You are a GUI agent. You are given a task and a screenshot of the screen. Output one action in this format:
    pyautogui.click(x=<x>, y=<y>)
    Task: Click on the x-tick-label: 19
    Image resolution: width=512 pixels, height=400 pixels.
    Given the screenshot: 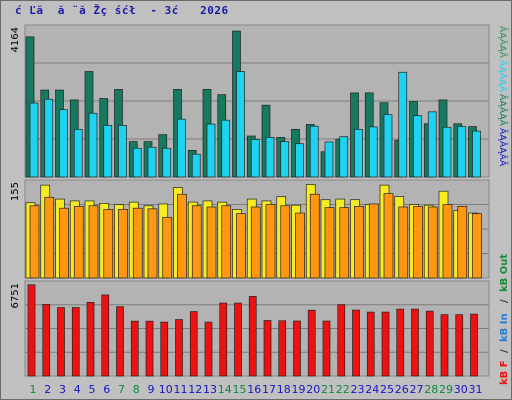 What is the action you would take?
    pyautogui.click(x=299, y=389)
    